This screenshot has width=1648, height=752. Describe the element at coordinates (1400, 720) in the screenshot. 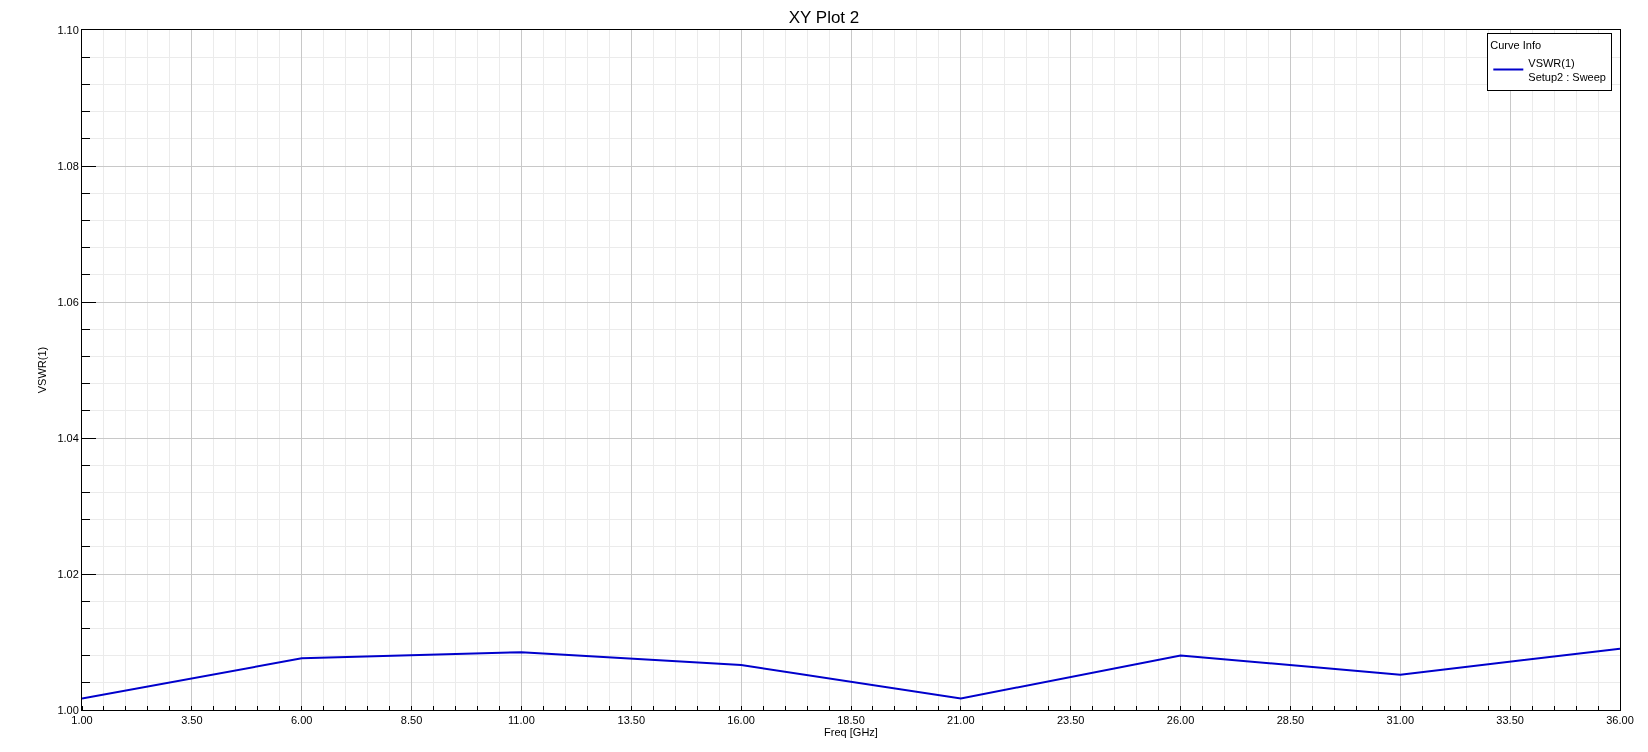

I see `x-tick-label: 31.00` at that location.